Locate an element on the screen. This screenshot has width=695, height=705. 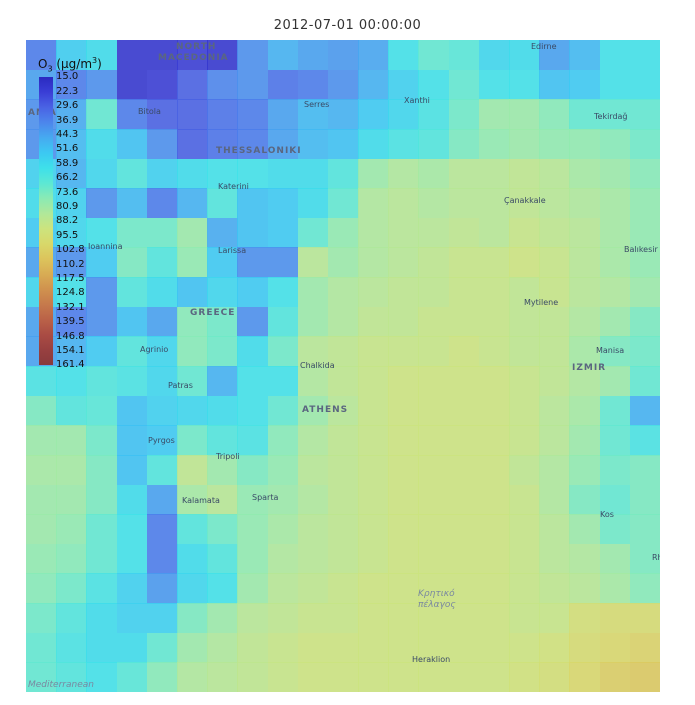
colorbar-tick-label: 110.2 is located at coordinates (70, 265).